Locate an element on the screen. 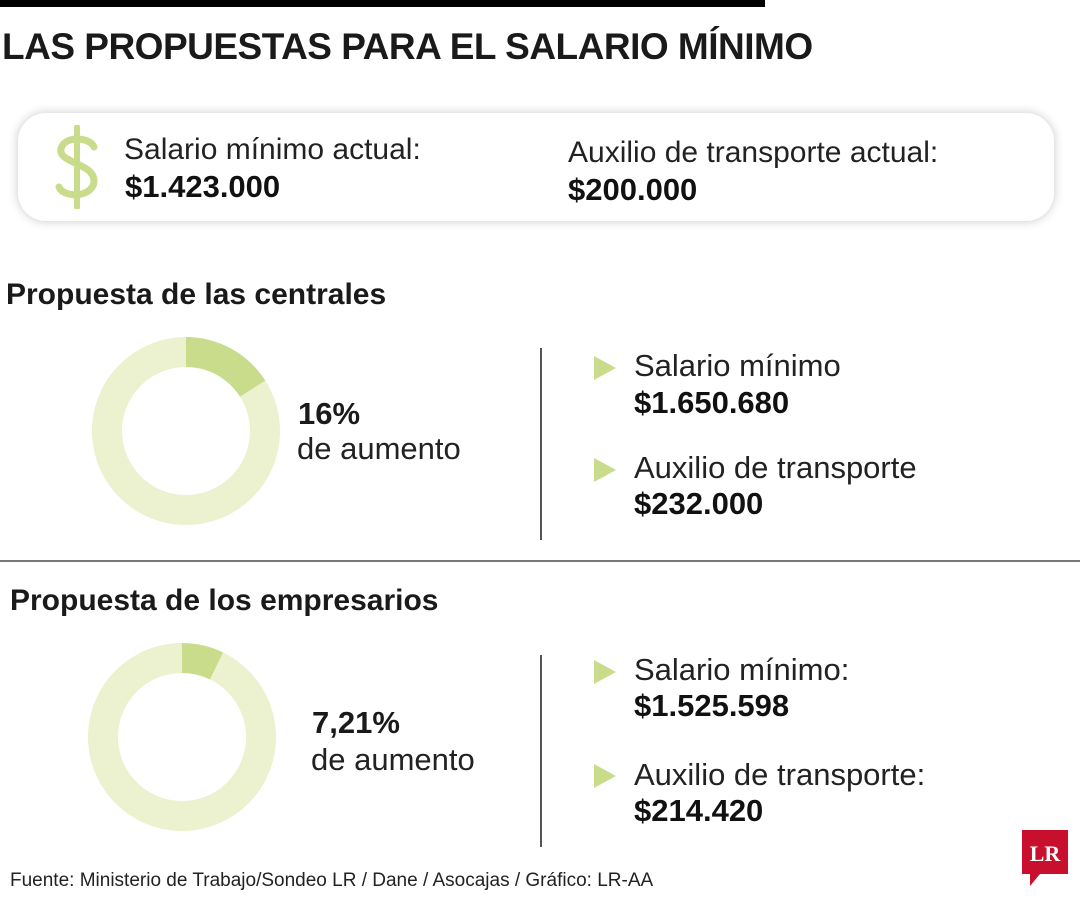  divider-horizontal is located at coordinates (540, 561).